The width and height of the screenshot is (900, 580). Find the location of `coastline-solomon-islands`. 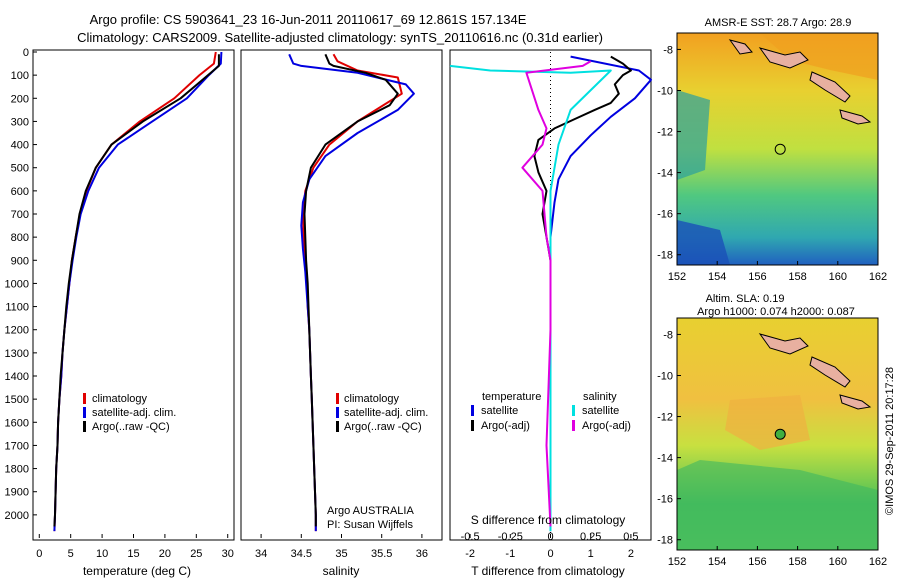

coastline-solomon-islands is located at coordinates (830, 87).